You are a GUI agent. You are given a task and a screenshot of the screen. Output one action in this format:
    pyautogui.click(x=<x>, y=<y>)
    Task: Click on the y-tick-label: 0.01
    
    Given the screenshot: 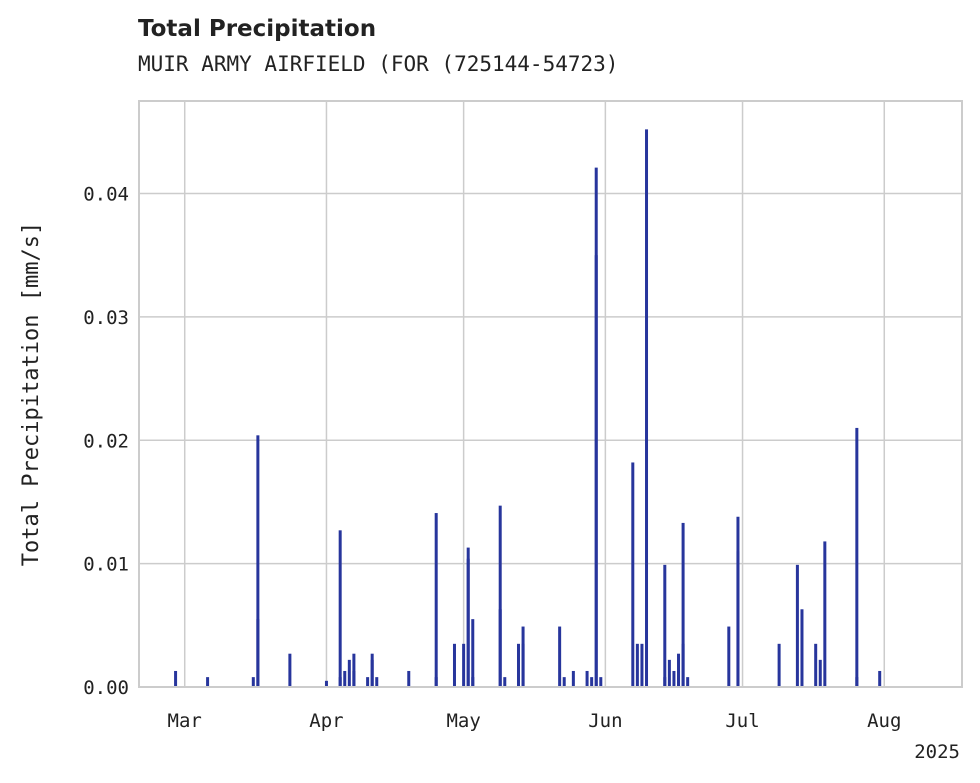 What is the action you would take?
    pyautogui.click(x=106, y=565)
    